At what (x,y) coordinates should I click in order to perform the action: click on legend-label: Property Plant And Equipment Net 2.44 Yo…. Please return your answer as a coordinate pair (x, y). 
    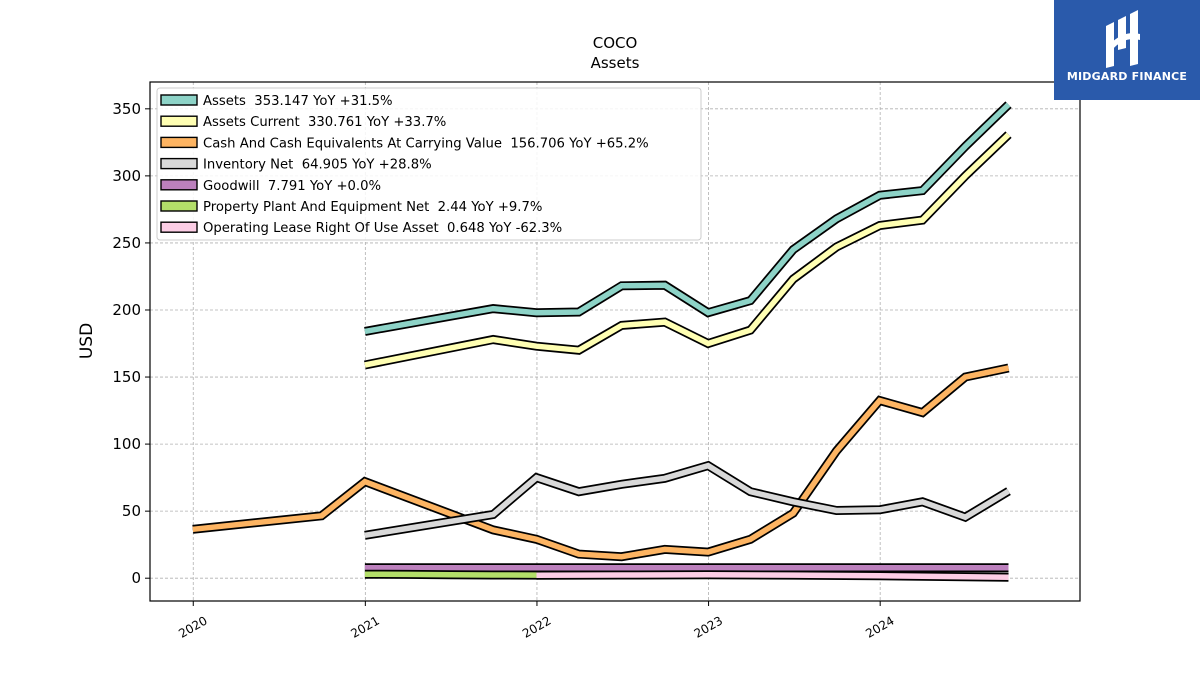
    Looking at the image, I should click on (372, 207).